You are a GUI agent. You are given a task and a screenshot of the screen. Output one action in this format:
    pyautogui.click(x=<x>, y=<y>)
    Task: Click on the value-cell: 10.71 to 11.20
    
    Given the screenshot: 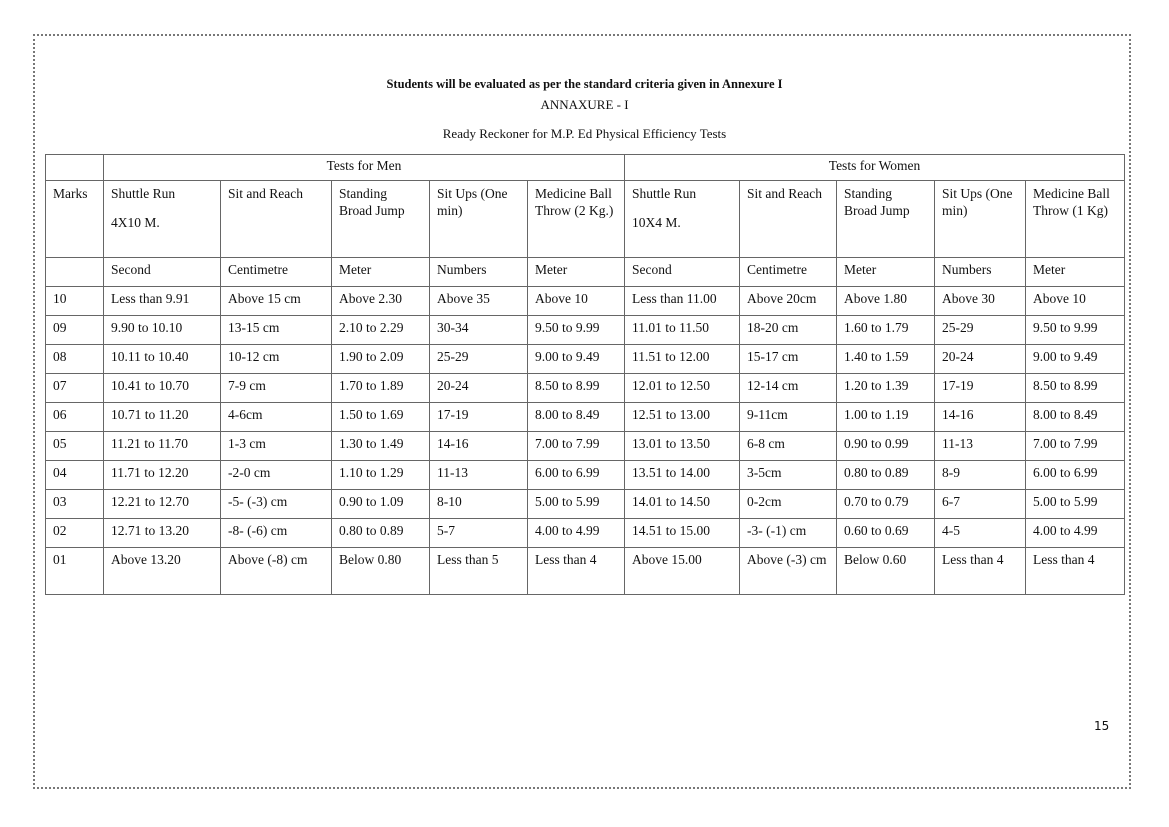 What is the action you would take?
    pyautogui.click(x=162, y=417)
    